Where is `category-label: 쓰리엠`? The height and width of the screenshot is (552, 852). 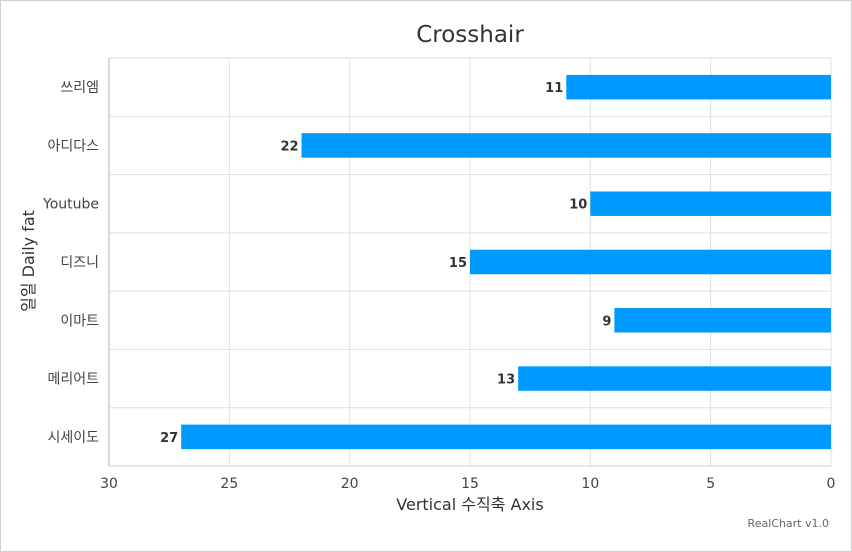
category-label: 쓰리엠 is located at coordinates (79, 88).